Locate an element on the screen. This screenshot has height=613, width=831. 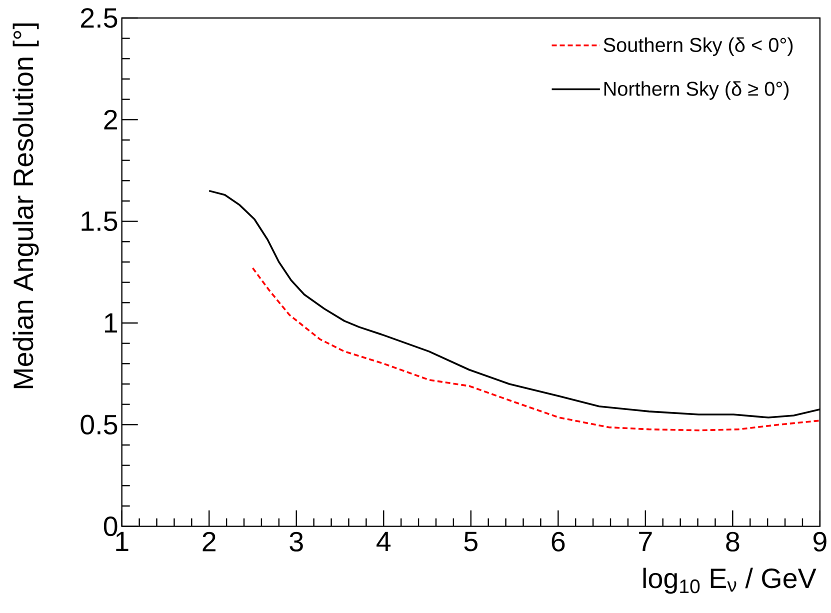
x-tick-label: 2 is located at coordinates (209, 542).